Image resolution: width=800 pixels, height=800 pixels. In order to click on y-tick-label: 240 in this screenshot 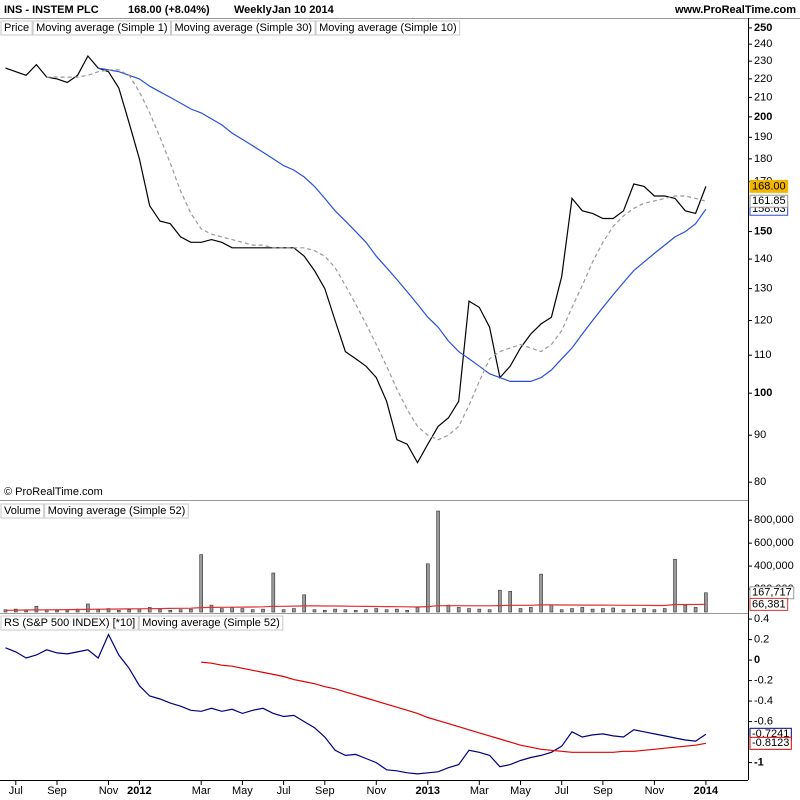, I will do `click(763, 44)`.